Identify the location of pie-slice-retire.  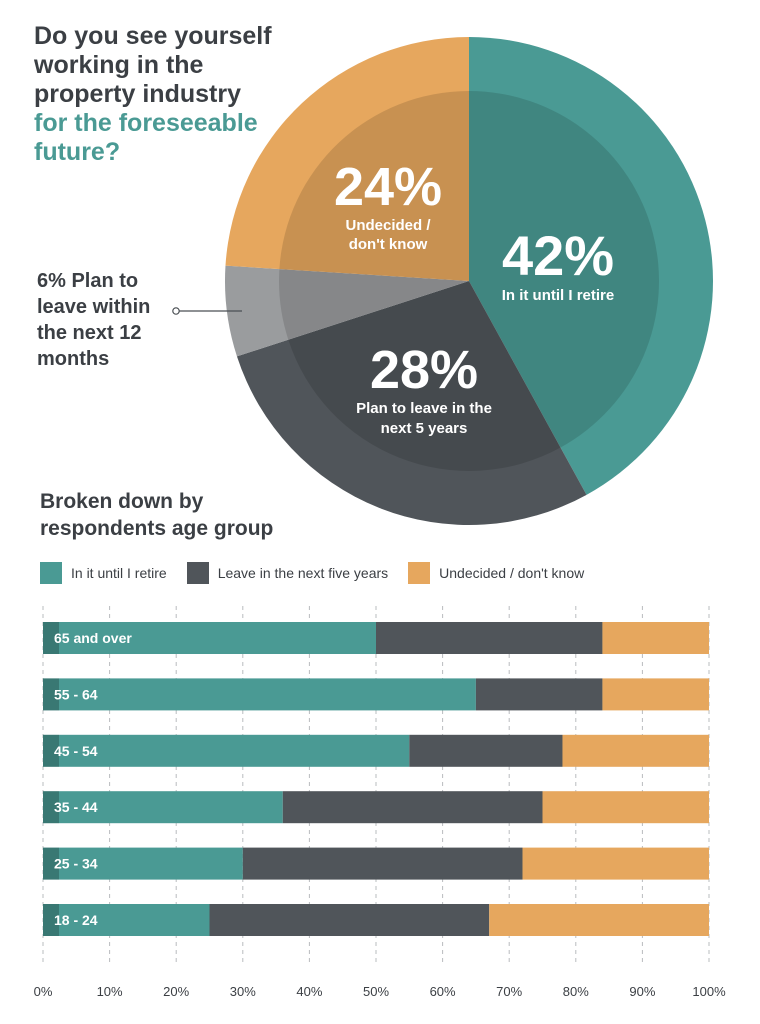
(591, 266).